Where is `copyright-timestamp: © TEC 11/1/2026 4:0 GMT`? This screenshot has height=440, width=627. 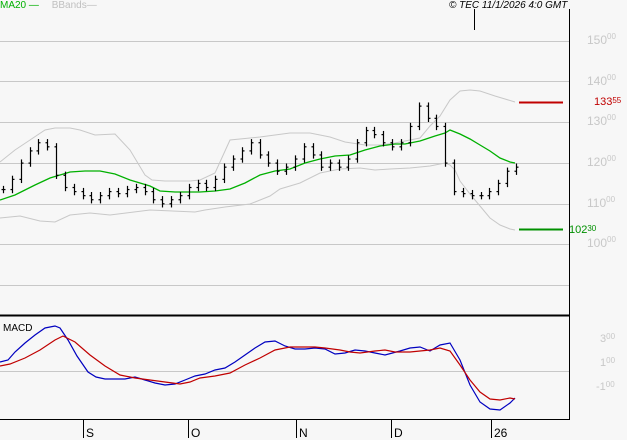 copyright-timestamp: © TEC 11/1/2026 4:0 GMT is located at coordinates (508, 5).